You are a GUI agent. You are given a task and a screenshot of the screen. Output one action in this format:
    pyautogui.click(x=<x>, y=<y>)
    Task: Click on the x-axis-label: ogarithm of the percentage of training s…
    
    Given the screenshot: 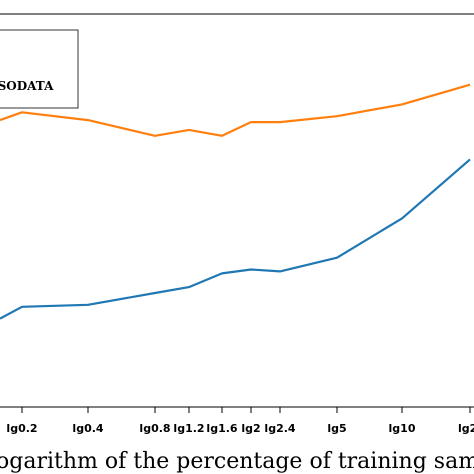 What is the action you would take?
    pyautogui.click(x=237, y=461)
    